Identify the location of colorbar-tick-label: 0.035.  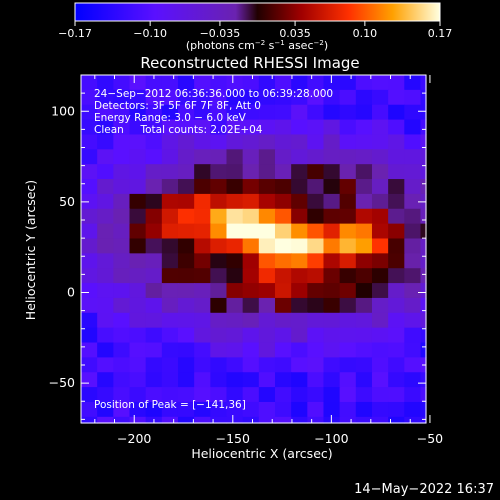
(295, 33).